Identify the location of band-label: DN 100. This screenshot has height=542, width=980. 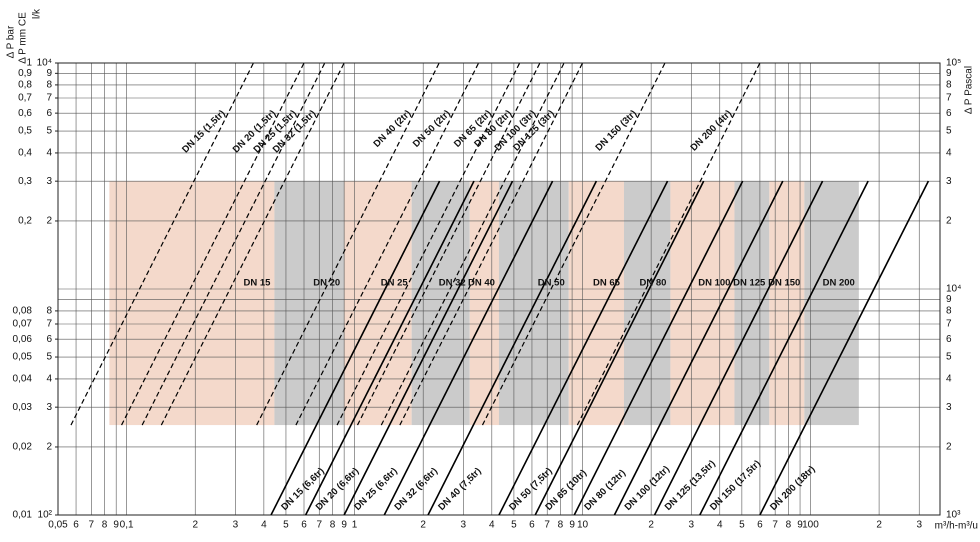
(714, 283).